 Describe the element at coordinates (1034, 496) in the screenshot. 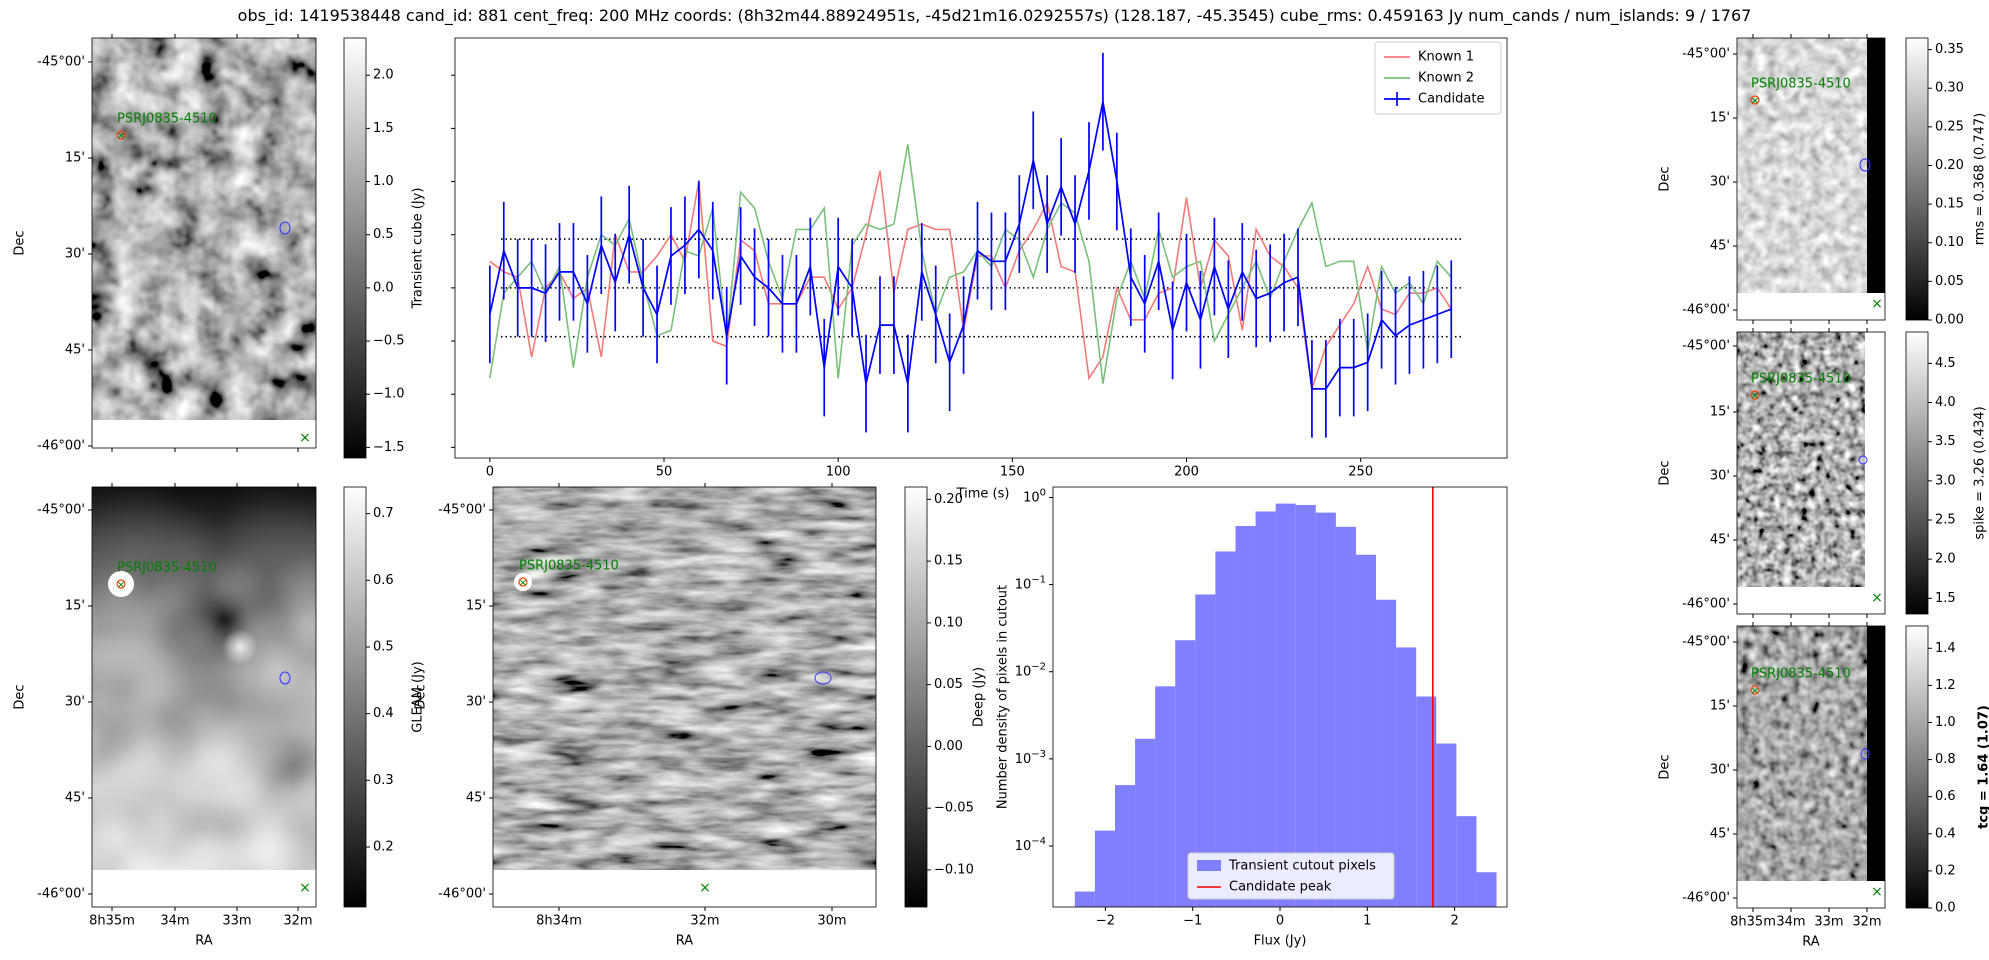

I see `y-tick-label: 10⁰` at that location.